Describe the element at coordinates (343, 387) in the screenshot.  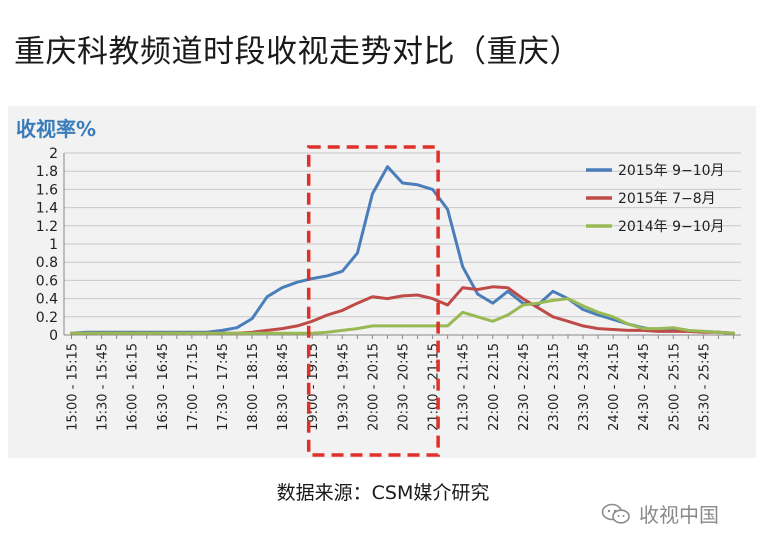
I see `x-tick-label: 19:30 - 19:45` at that location.